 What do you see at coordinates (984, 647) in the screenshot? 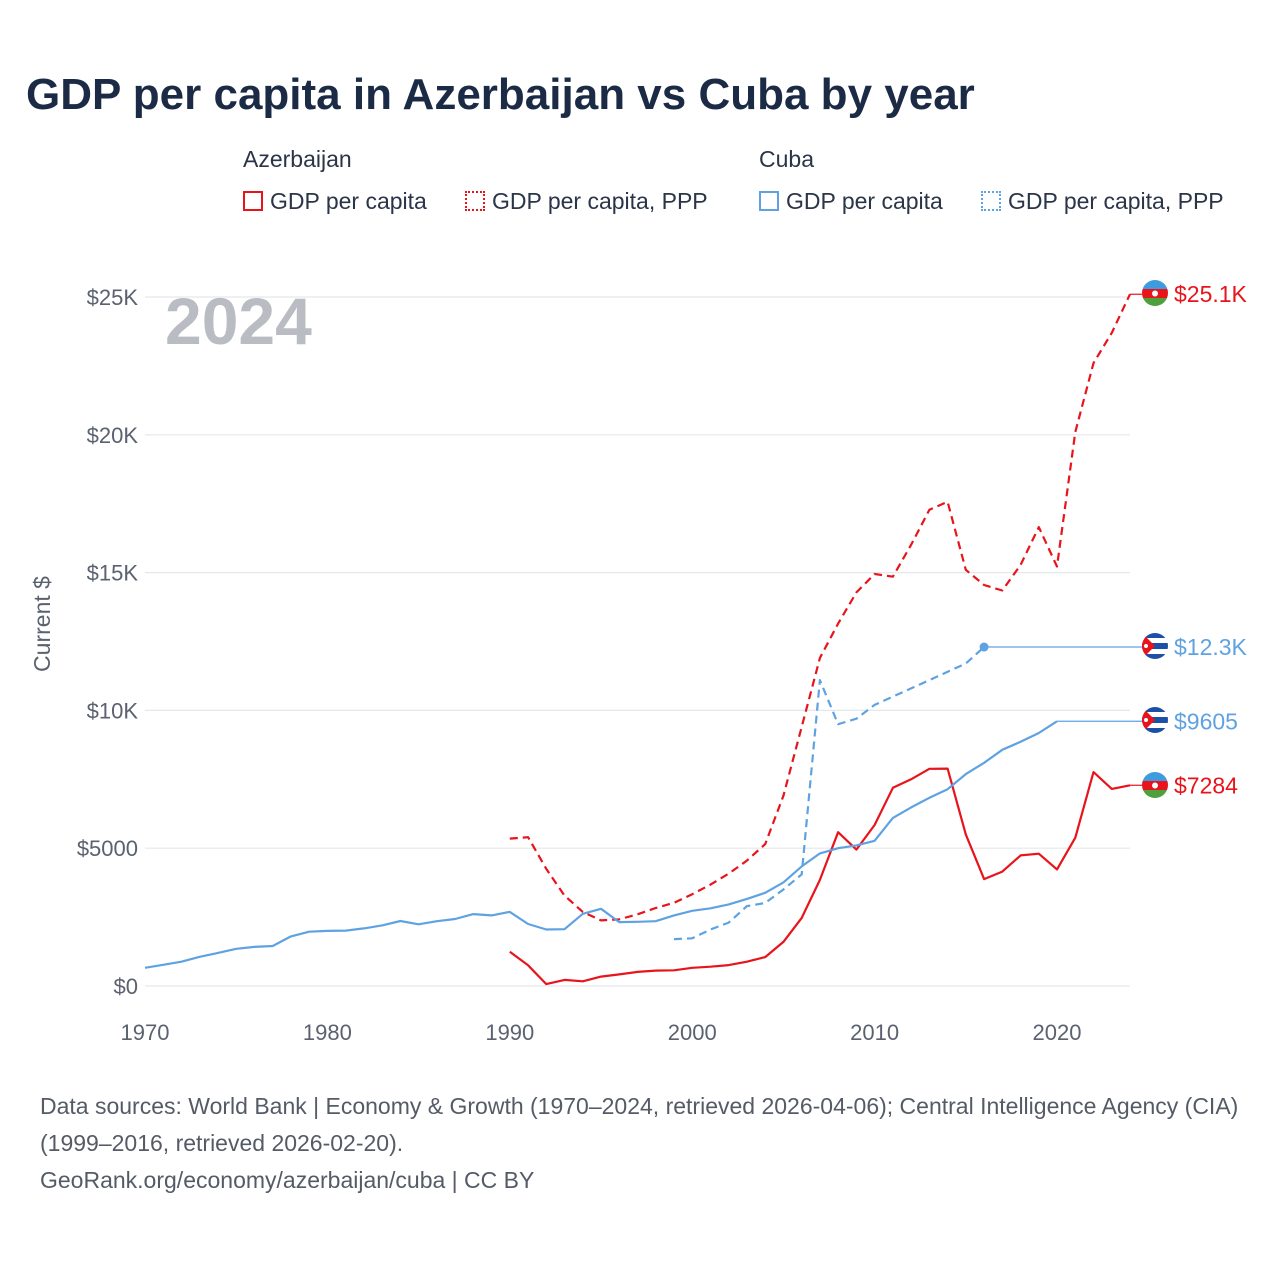
I see `series-end-point` at bounding box center [984, 647].